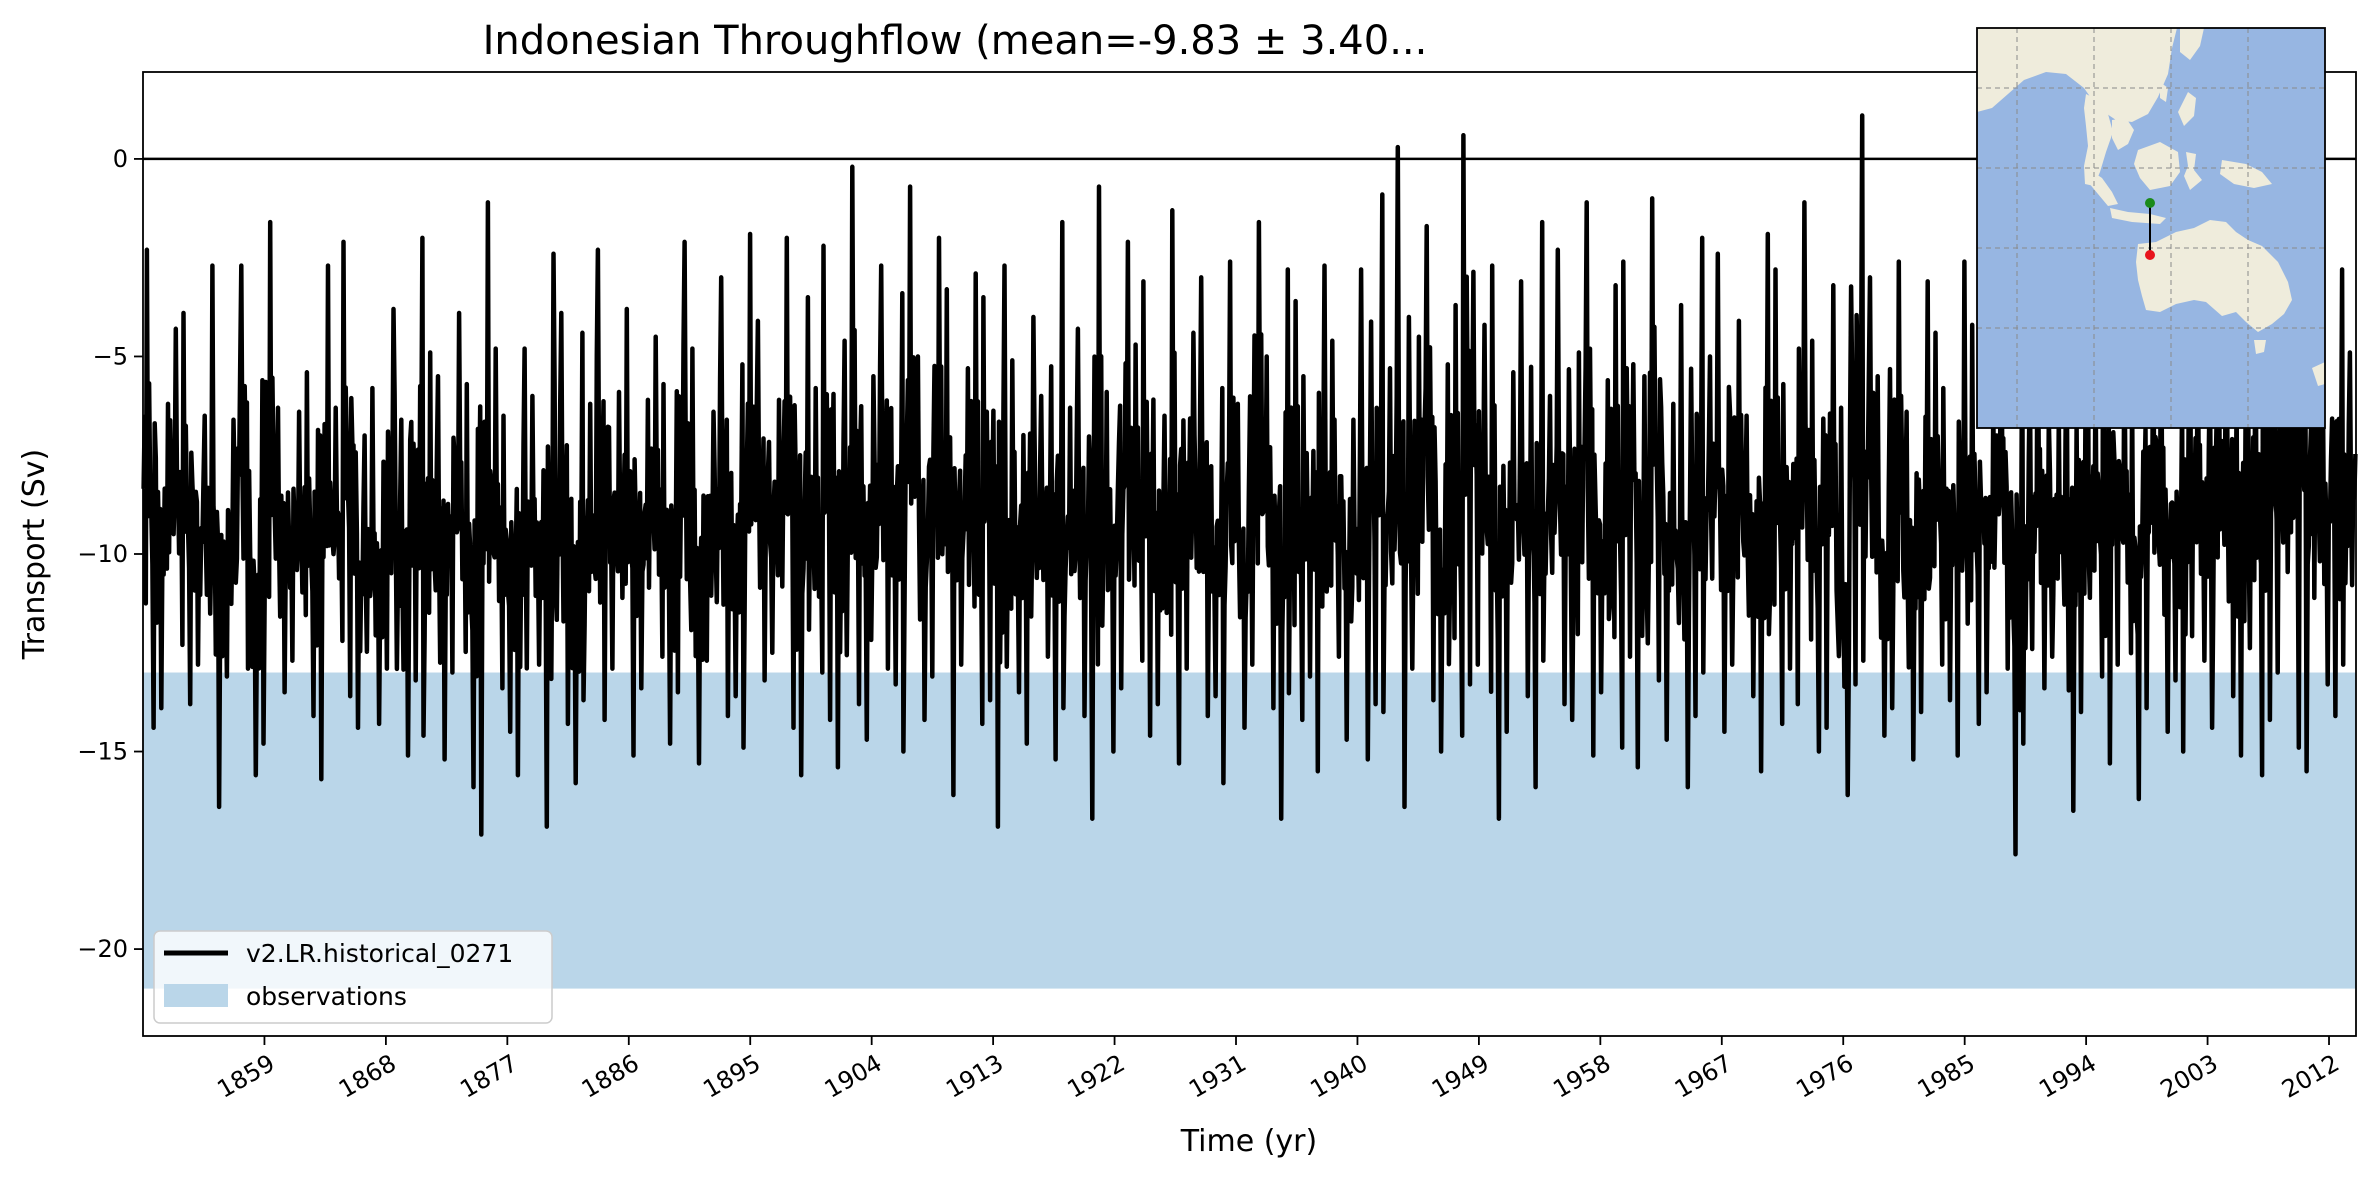 Image resolution: width=2375 pixels, height=1180 pixels. I want to click on map-land, so click(2151, 207).